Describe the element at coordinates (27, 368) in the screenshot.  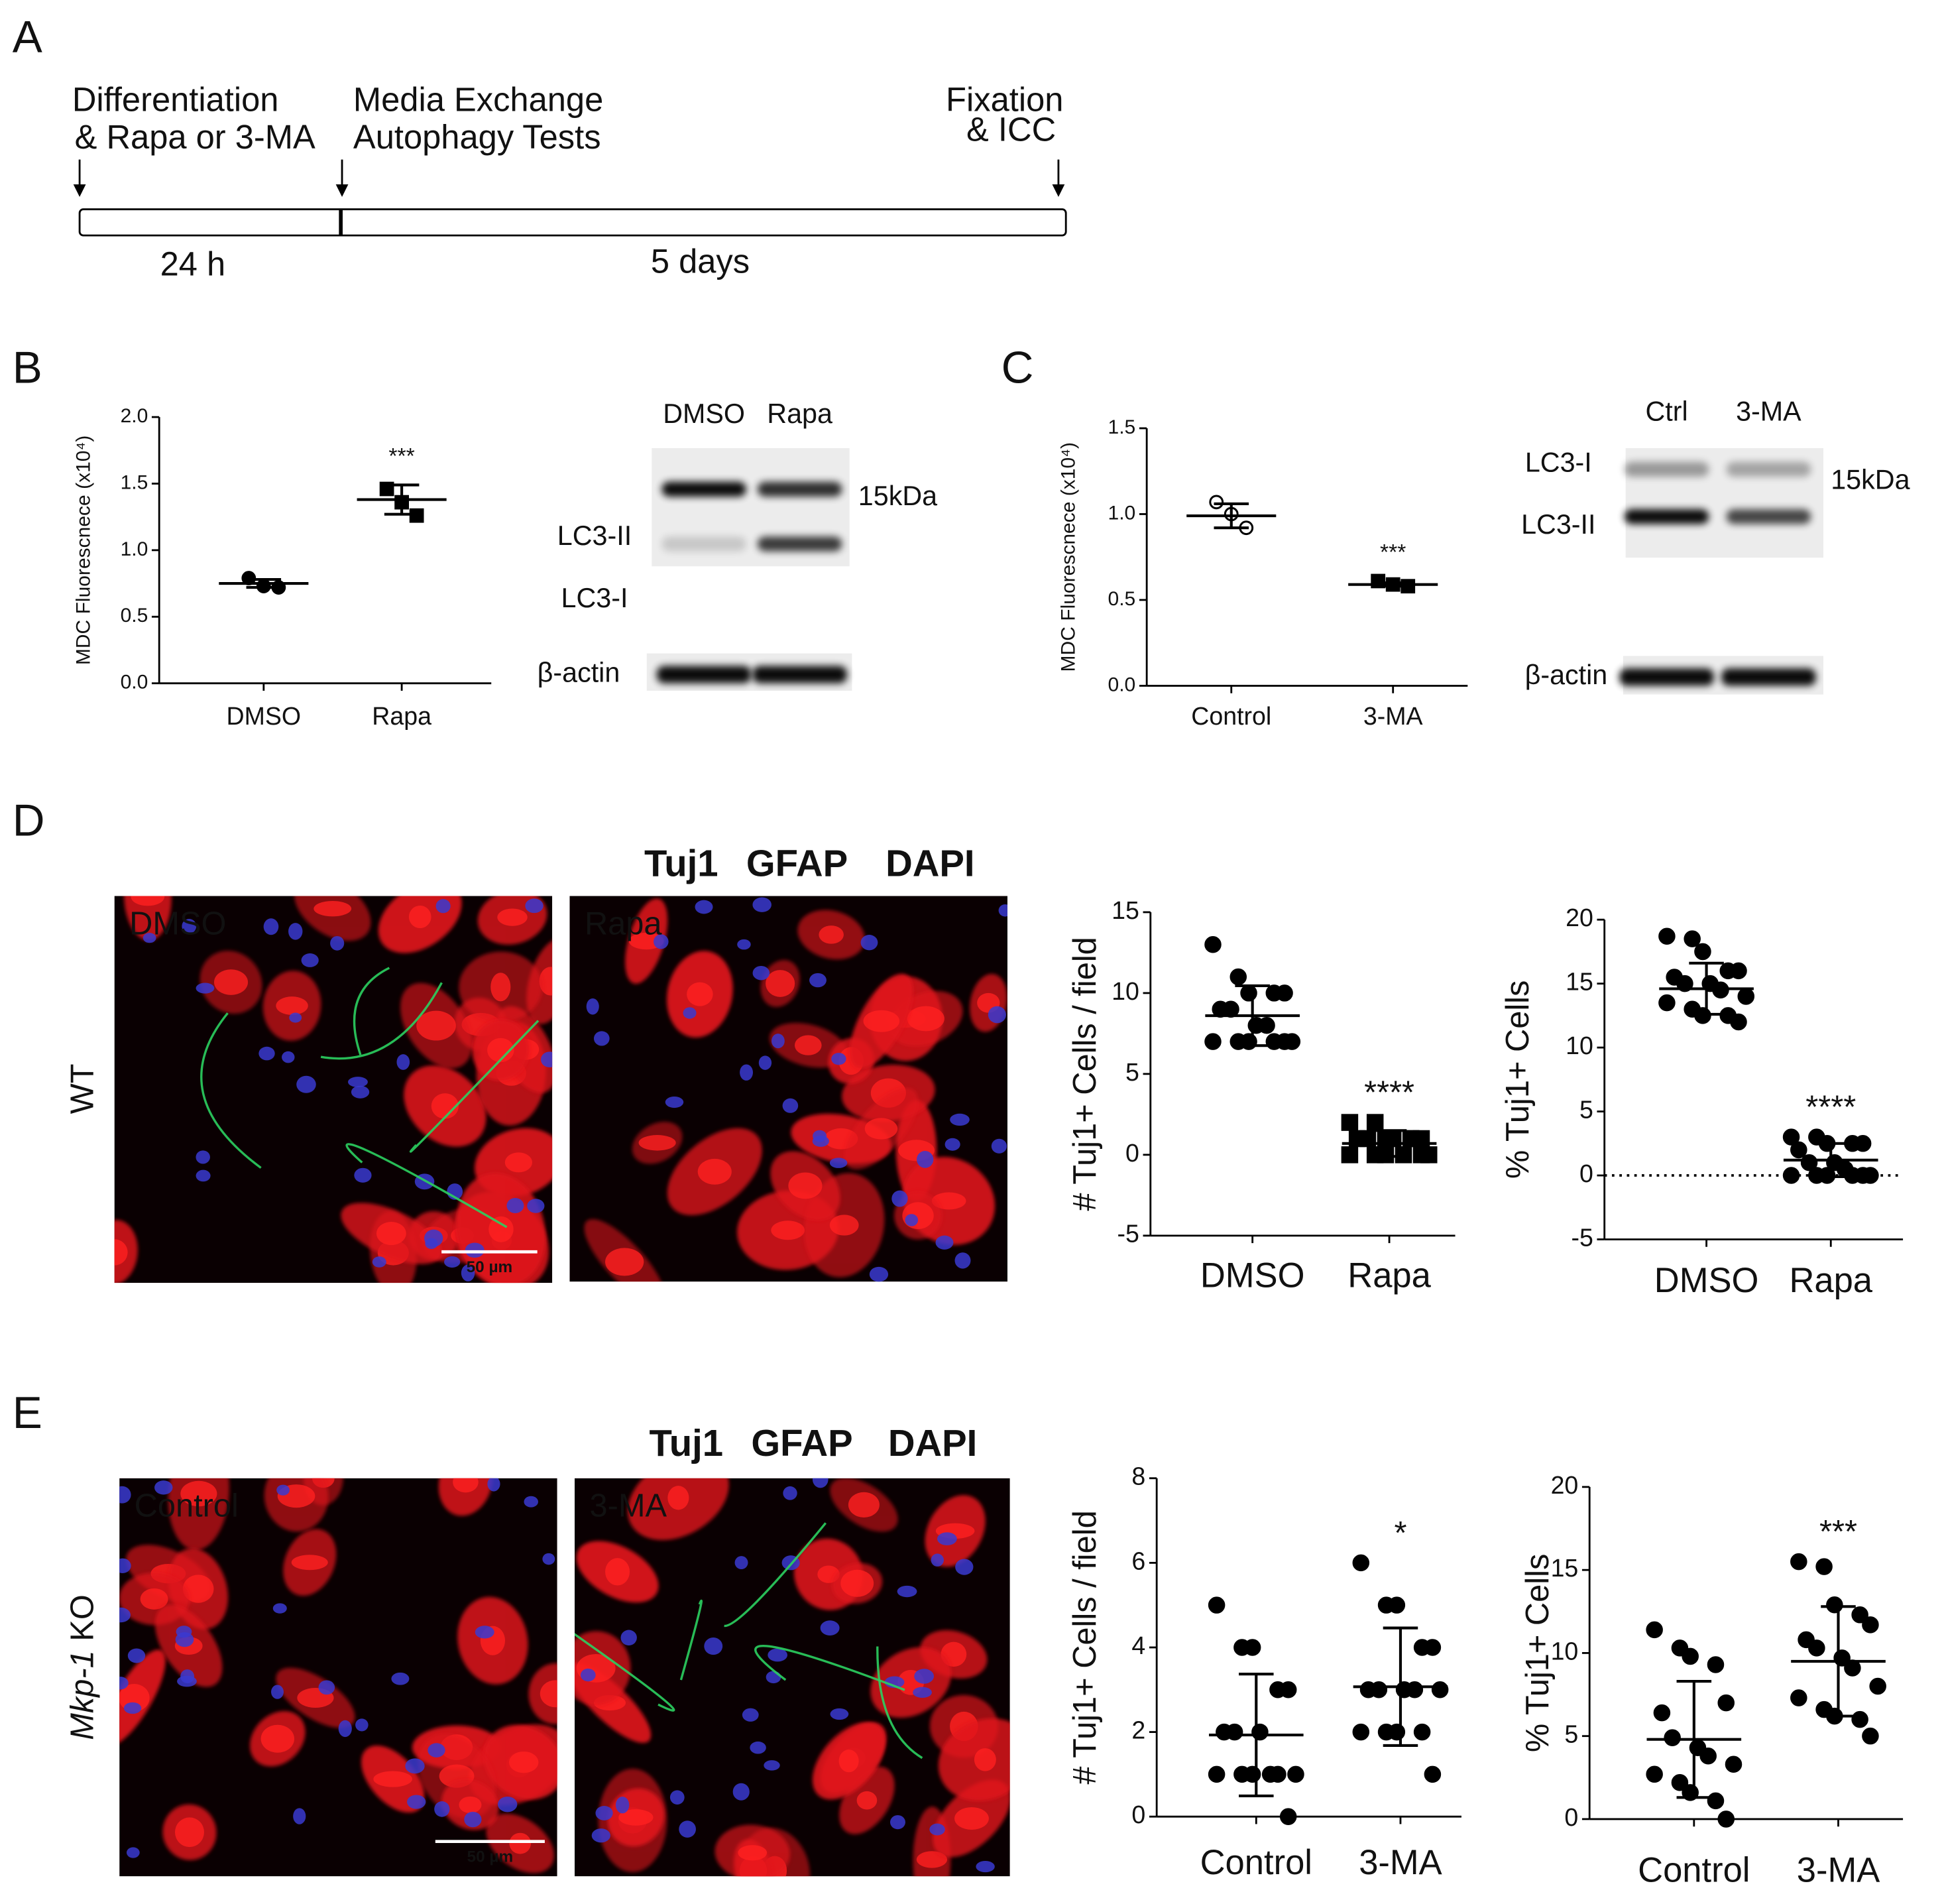
I see `panel-label: B` at that location.